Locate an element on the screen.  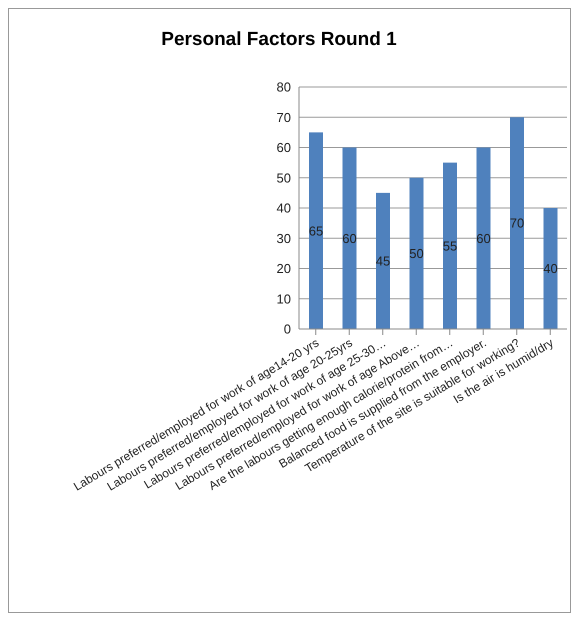
y-tick-label: 10 is located at coordinates (283, 298).